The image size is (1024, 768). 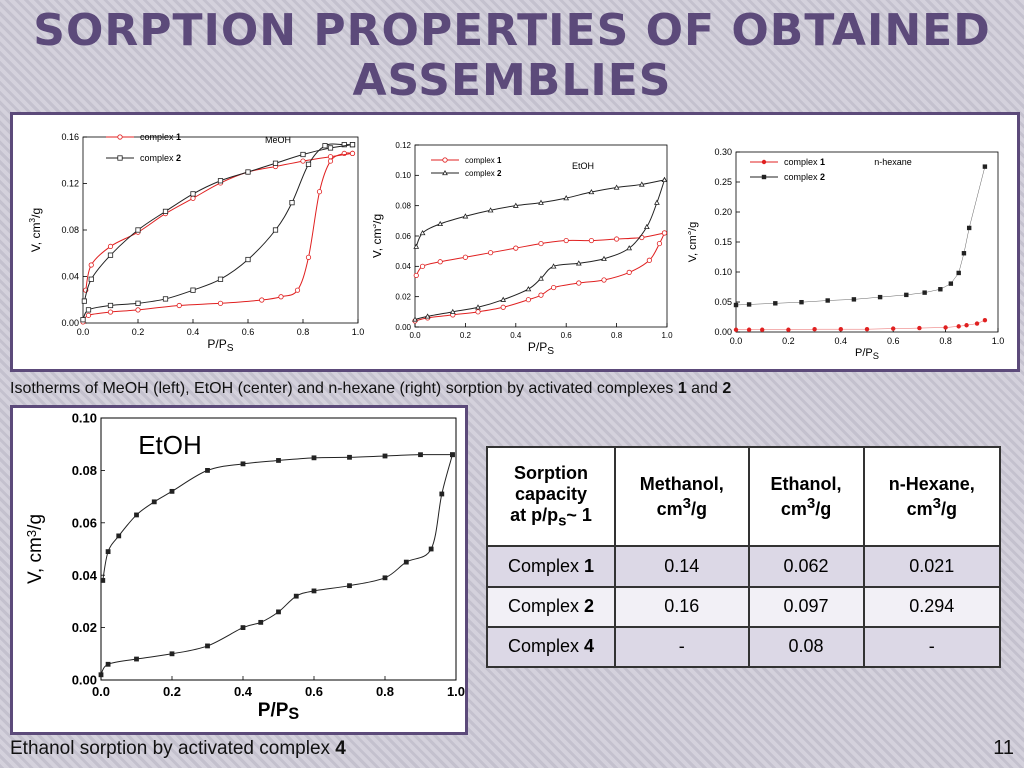 What do you see at coordinates (378, 236) in the screenshot?
I see `y-axis-label: V, cm3/g` at bounding box center [378, 236].